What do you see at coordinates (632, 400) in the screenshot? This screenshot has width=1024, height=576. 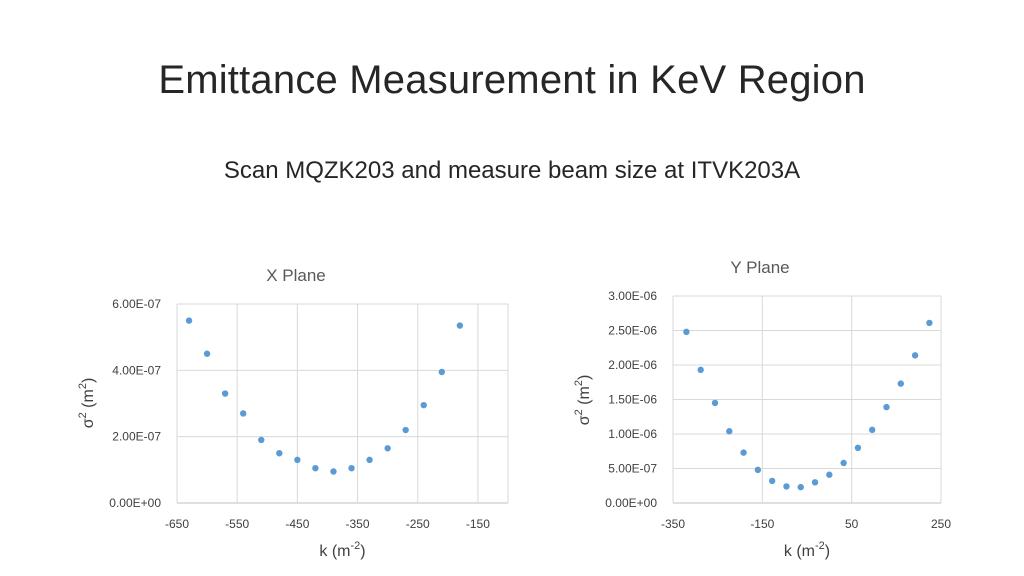 I see `y-plane-ytick-label: 1.50E-06` at bounding box center [632, 400].